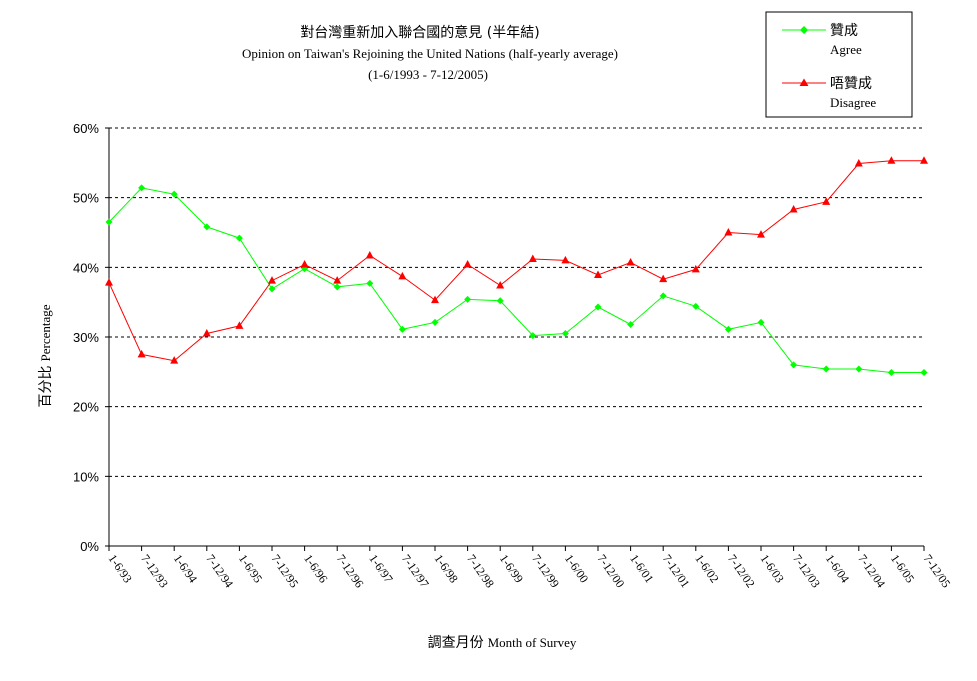 This screenshot has height=681, width=977. What do you see at coordinates (806, 571) in the screenshot?
I see `x-tick-label: 7-12/03` at bounding box center [806, 571].